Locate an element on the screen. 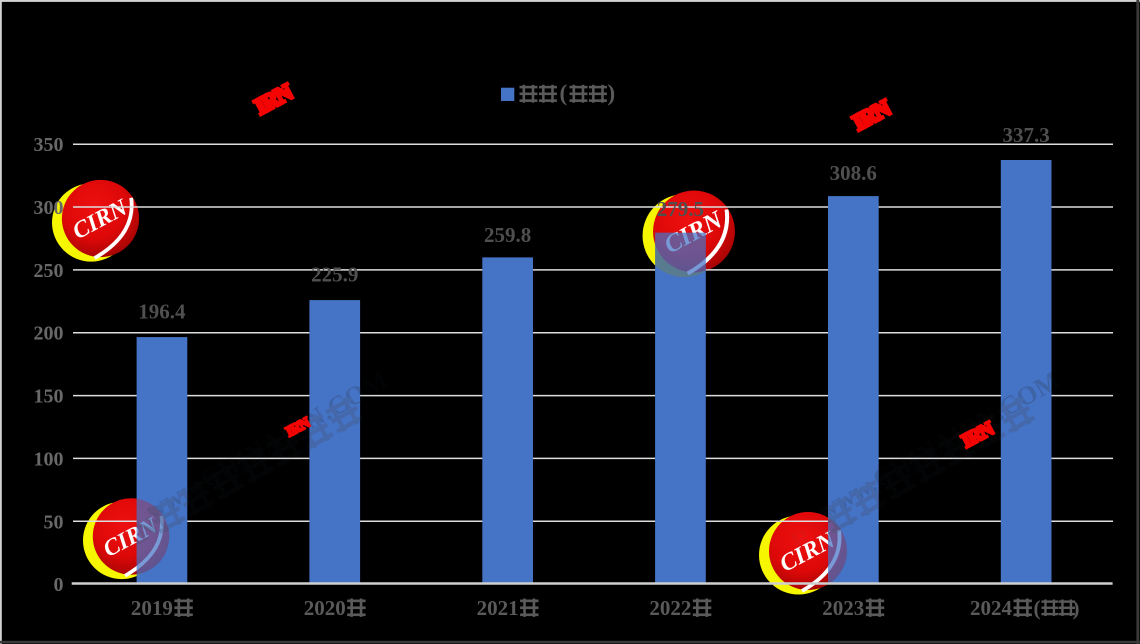 The width and height of the screenshot is (1140, 644). svg-text: 337.3 is located at coordinates (1025, 135).